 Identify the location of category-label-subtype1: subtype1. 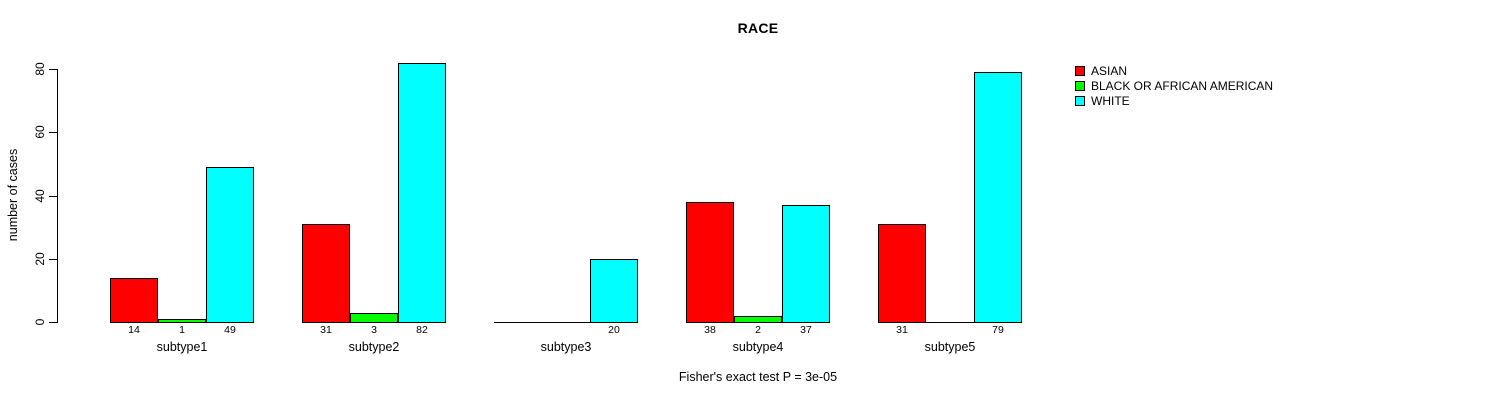
(182, 347).